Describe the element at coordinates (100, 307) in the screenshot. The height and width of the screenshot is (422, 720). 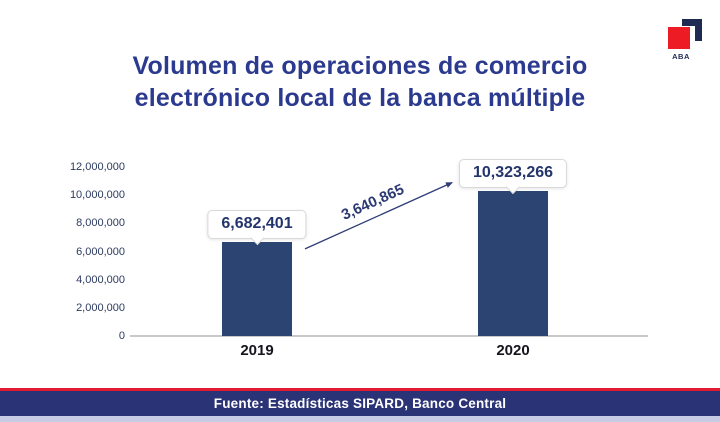
I see `y-axis-tick-label: 2,000,000` at that location.